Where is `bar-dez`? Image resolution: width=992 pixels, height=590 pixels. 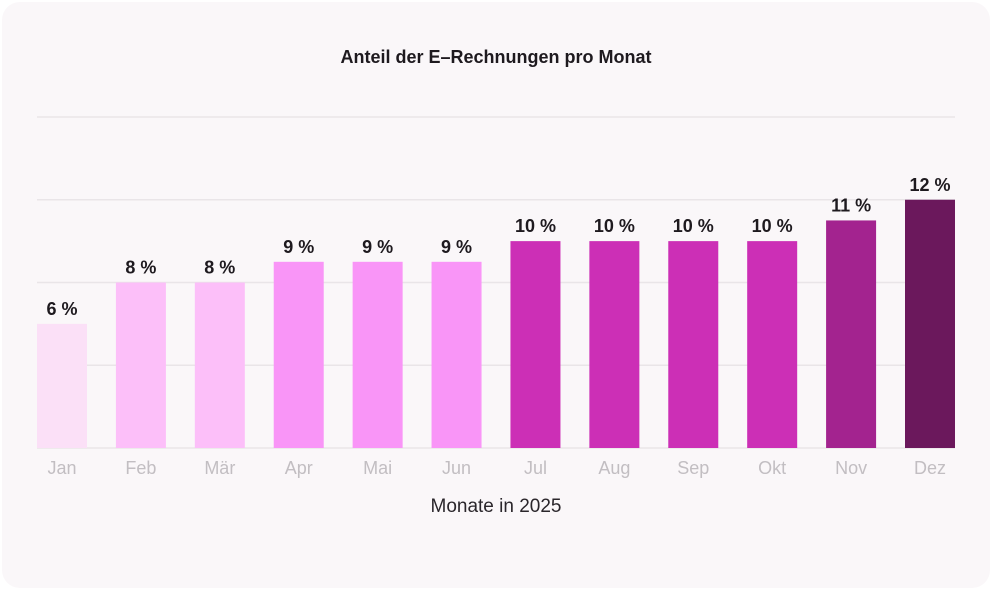
bar-dez is located at coordinates (930, 323).